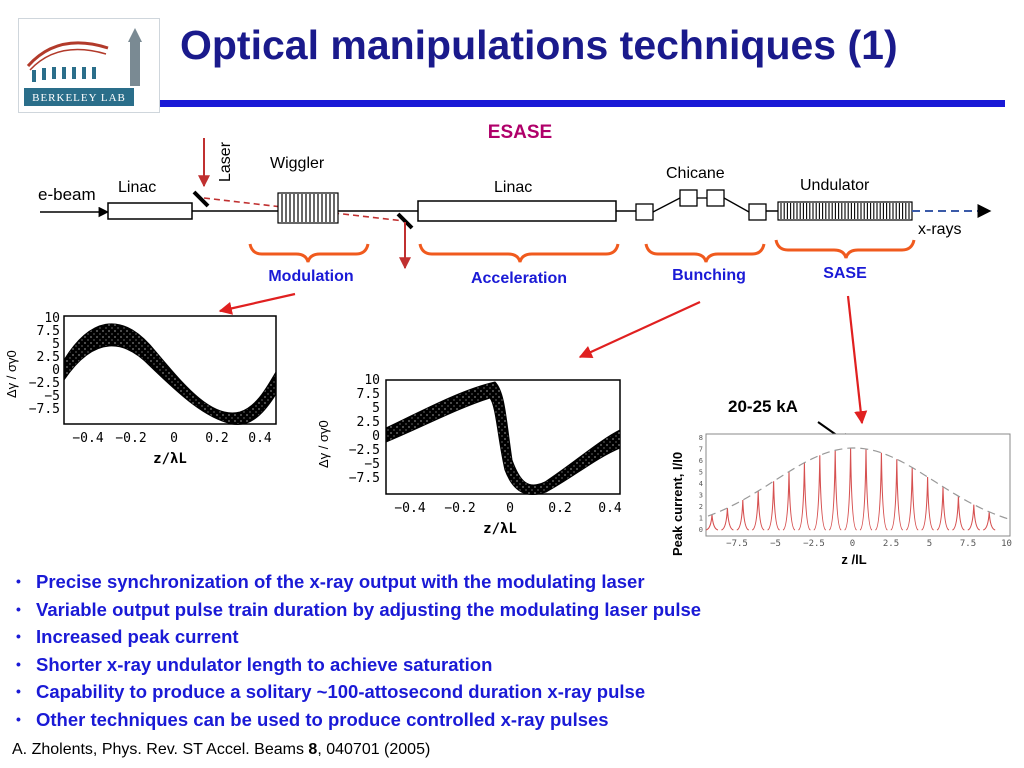 The height and width of the screenshot is (768, 1024). I want to click on x-tick-label: −7.5, so click(737, 544).